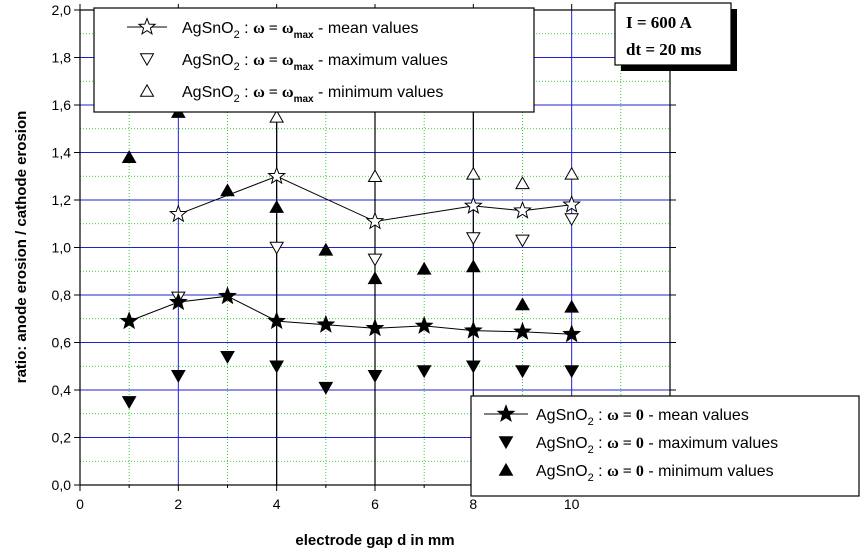 This screenshot has width=865, height=558. What do you see at coordinates (655, 473) in the screenshot?
I see `svg-text:AgSnO2 : ω = 0 - minimum value: AgSnO2 : ω = 0 - minimum values` at bounding box center [655, 473].